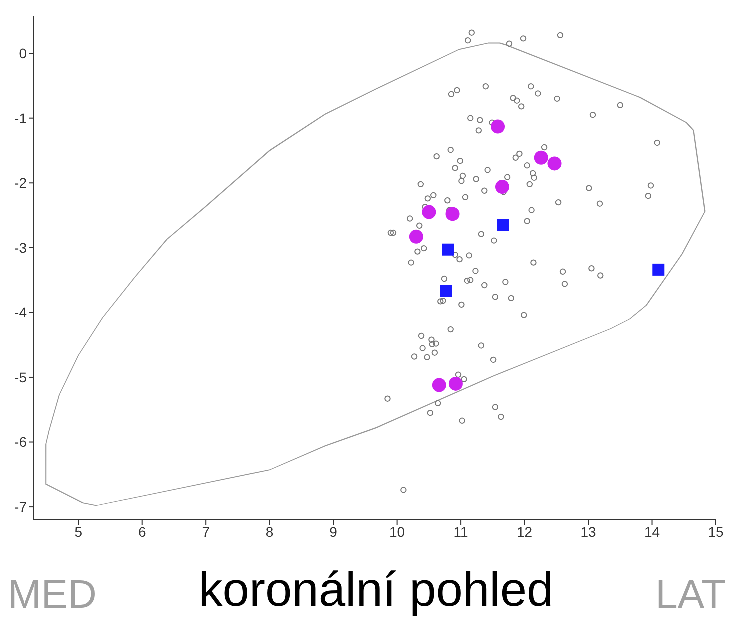  I want to click on x-tick-label: 10, so click(398, 532).